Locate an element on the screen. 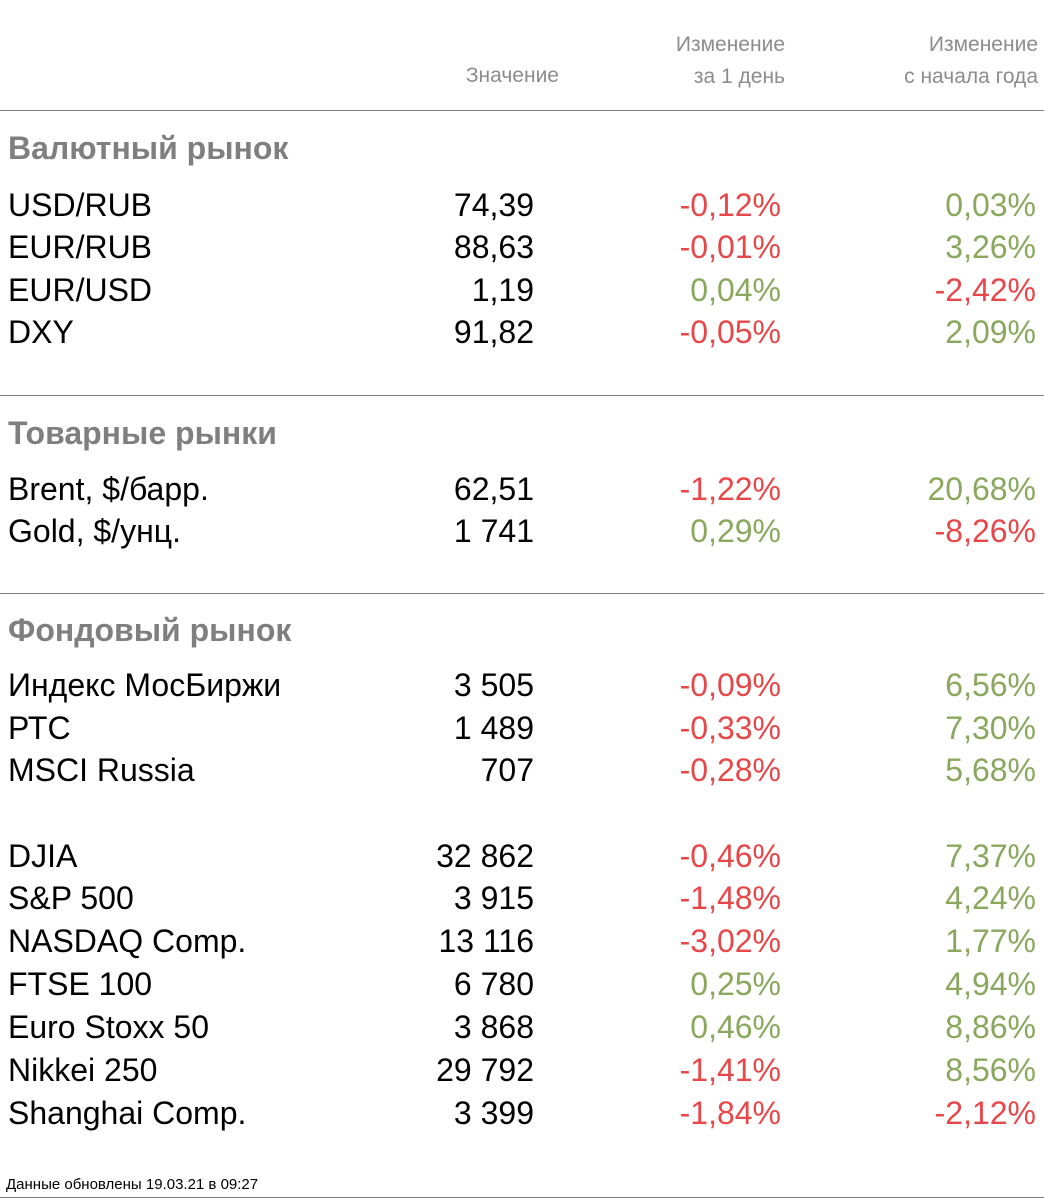 The width and height of the screenshot is (1044, 1200). row-name: EUR/RUB is located at coordinates (80, 247).